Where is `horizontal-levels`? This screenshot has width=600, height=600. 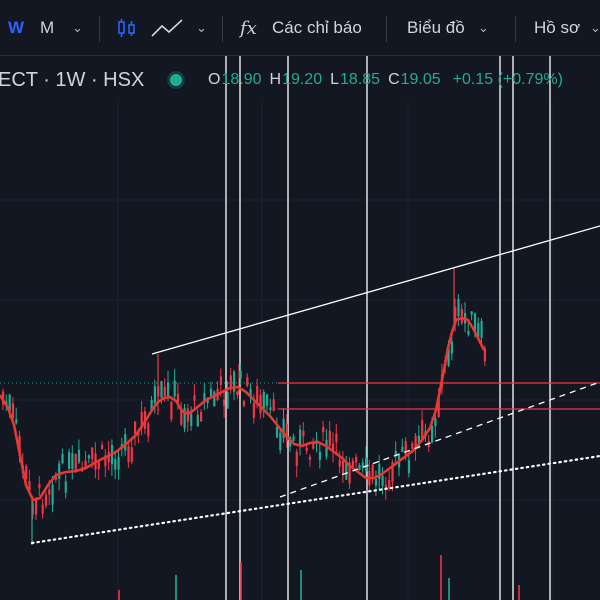
horizontal-levels is located at coordinates (300, 396).